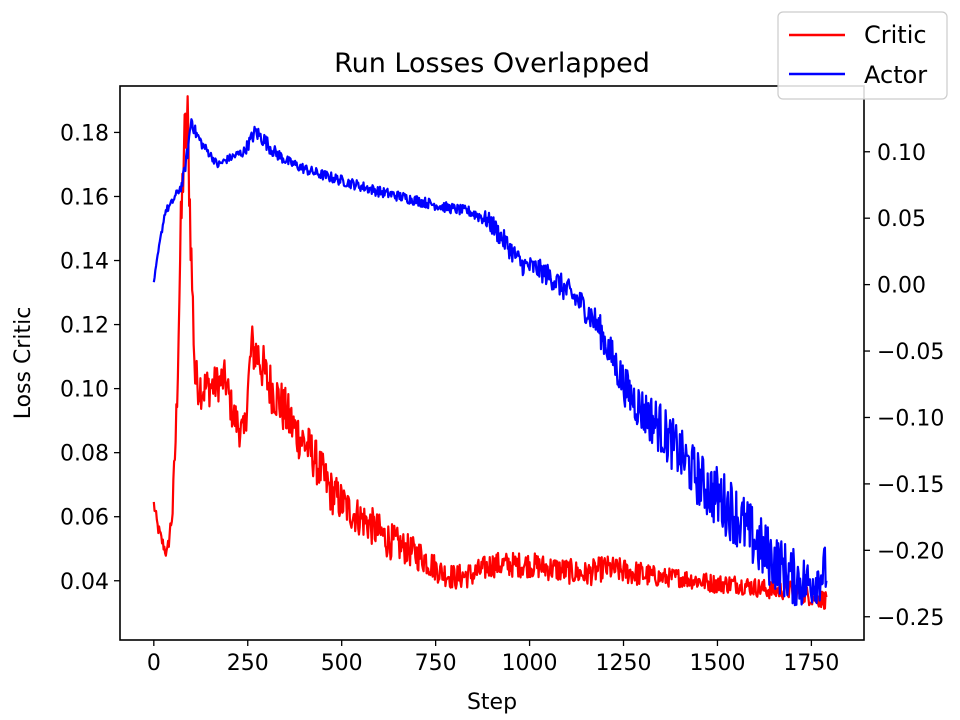  What do you see at coordinates (901, 153) in the screenshot?
I see `y2-tick-label: 0.10` at bounding box center [901, 153].